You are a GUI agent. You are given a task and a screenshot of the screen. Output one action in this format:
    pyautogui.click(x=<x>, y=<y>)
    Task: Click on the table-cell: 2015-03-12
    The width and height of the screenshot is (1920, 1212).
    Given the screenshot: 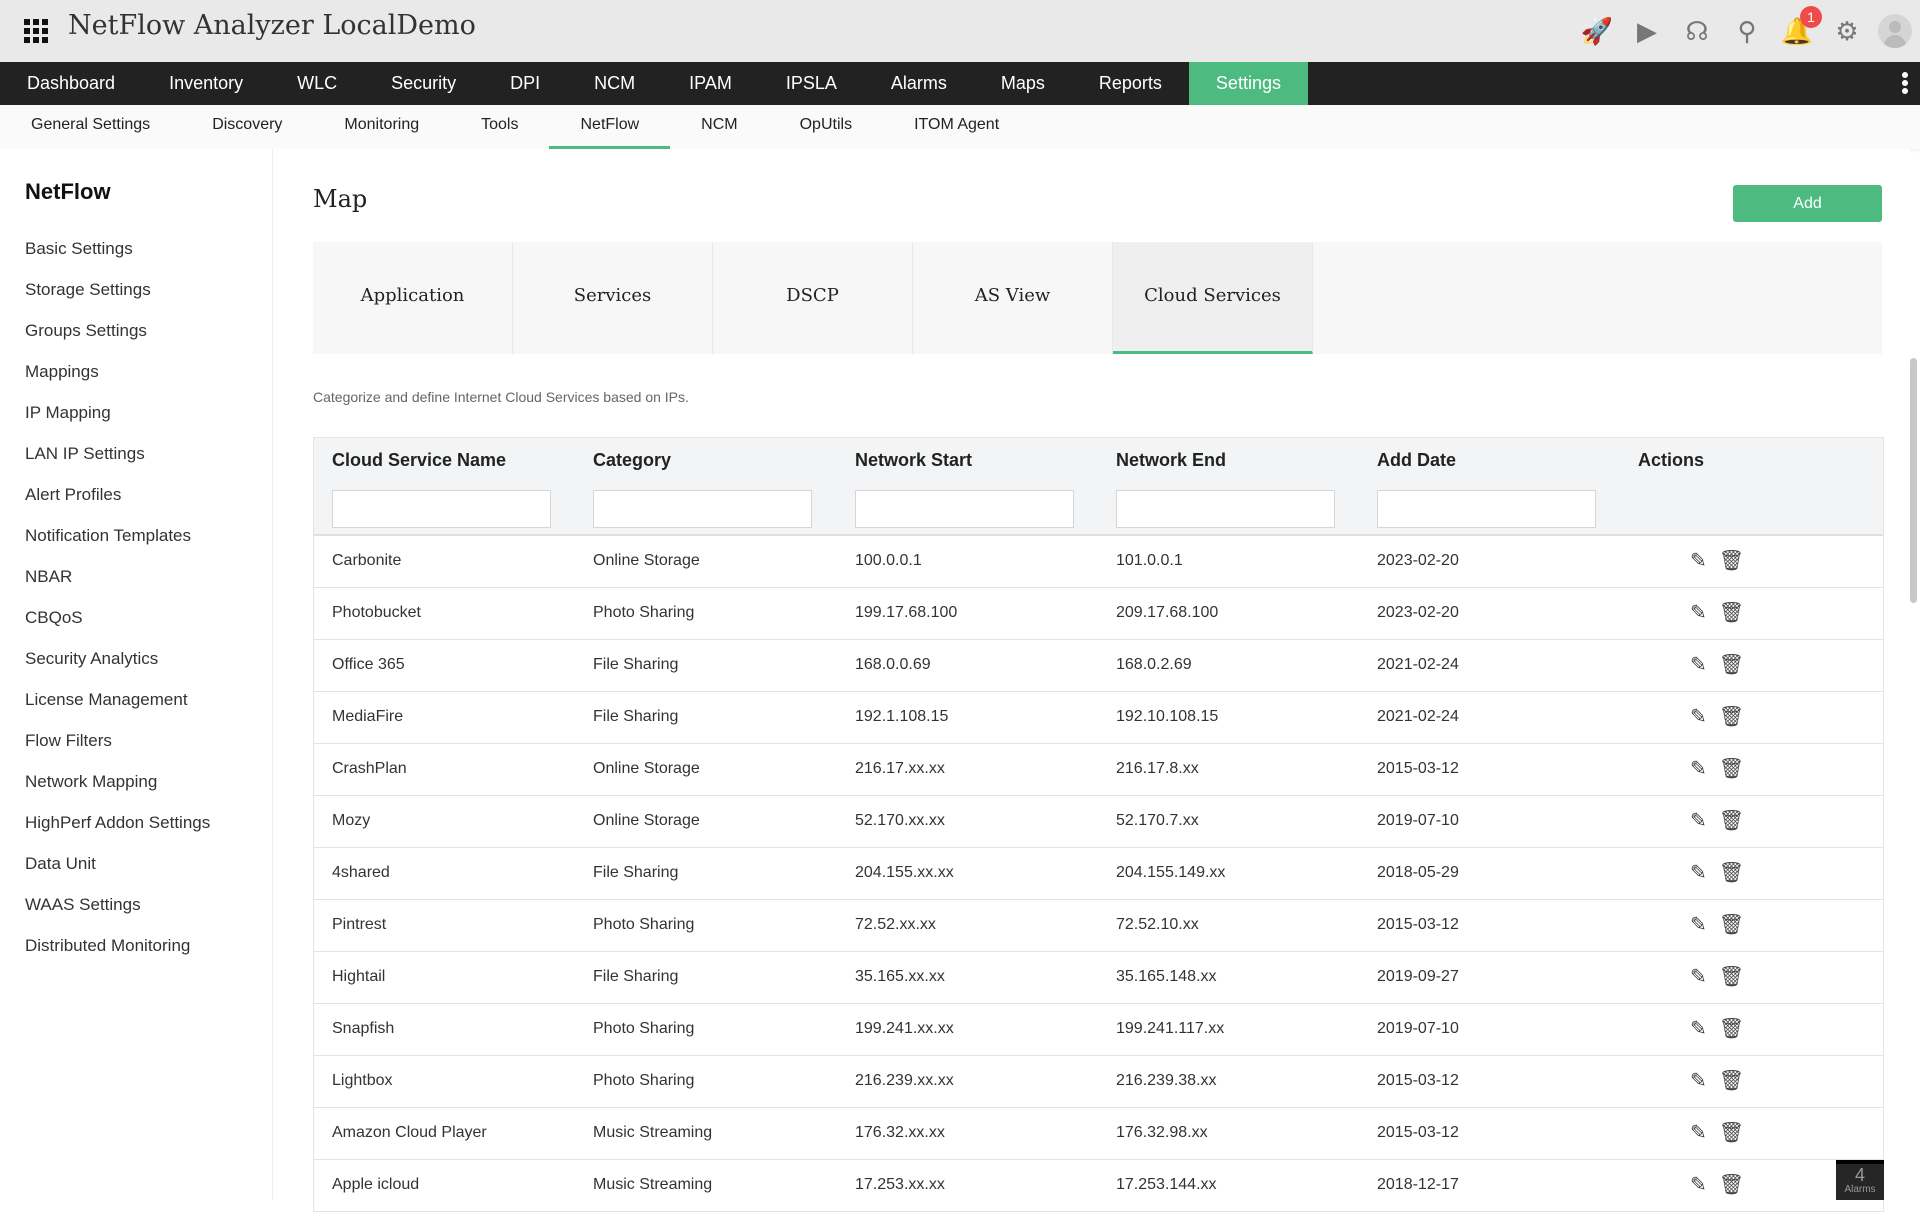 What is the action you would take?
    pyautogui.click(x=1418, y=1080)
    